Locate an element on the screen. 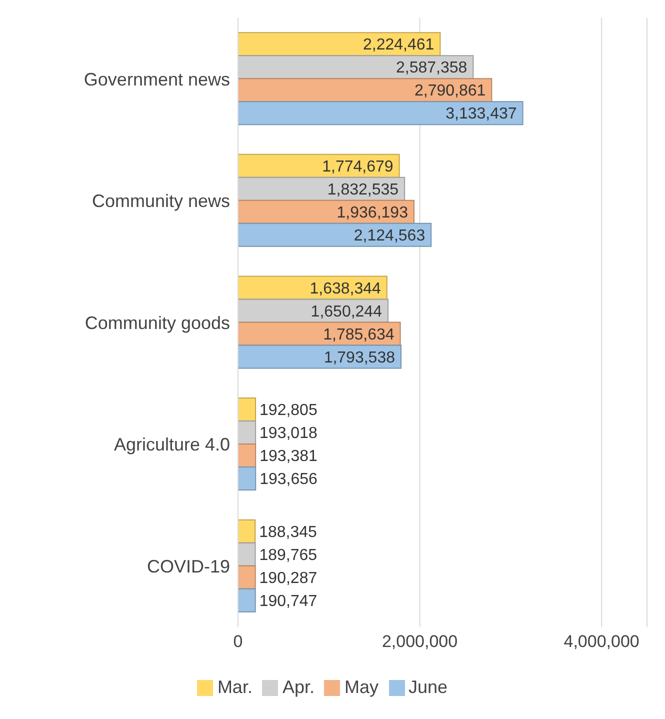  data-label: 190,287 is located at coordinates (288, 578).